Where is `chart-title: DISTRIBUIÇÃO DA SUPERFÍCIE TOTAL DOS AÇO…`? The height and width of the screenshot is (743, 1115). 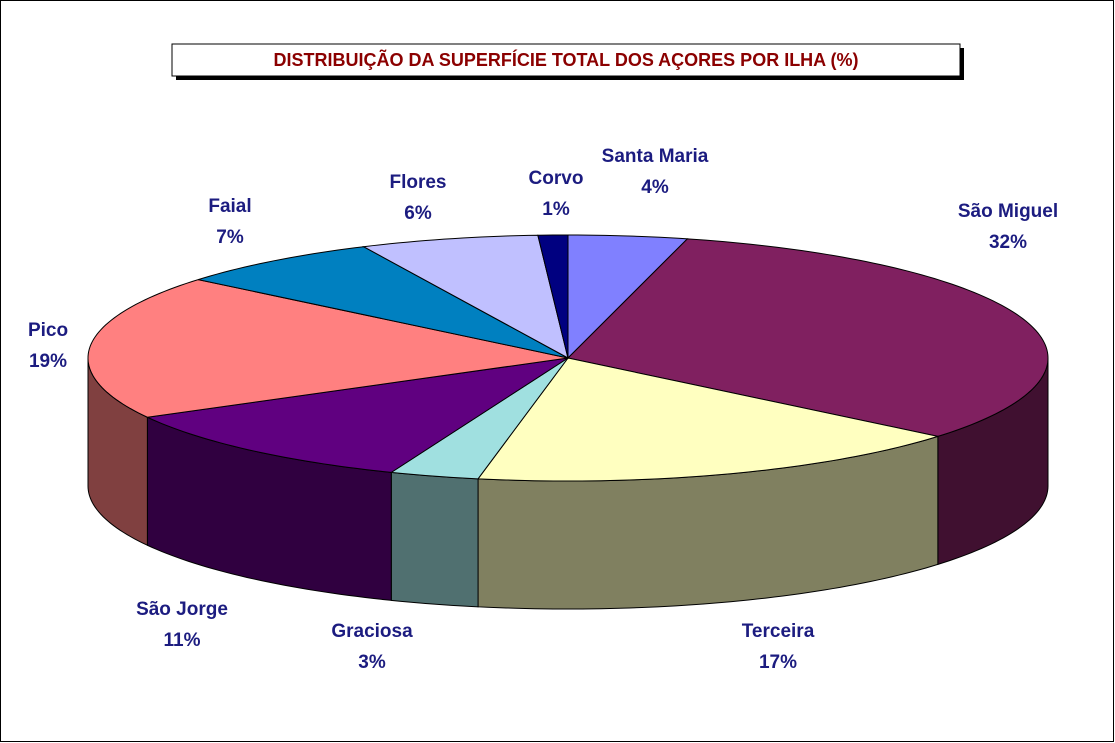
chart-title: DISTRIBUIÇÃO DA SUPERFÍCIE TOTAL DOS AÇO… is located at coordinates (565, 59).